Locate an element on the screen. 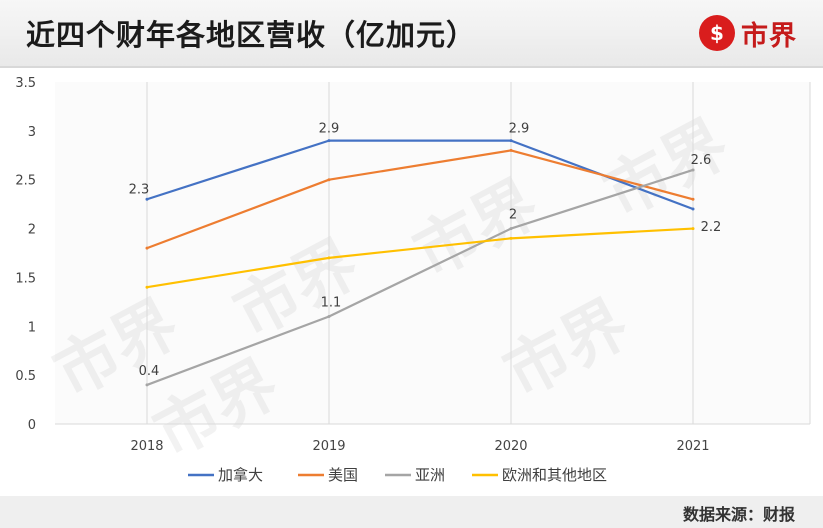 Image resolution: width=823 pixels, height=528 pixels. y-tick-label: 1 is located at coordinates (32, 327).